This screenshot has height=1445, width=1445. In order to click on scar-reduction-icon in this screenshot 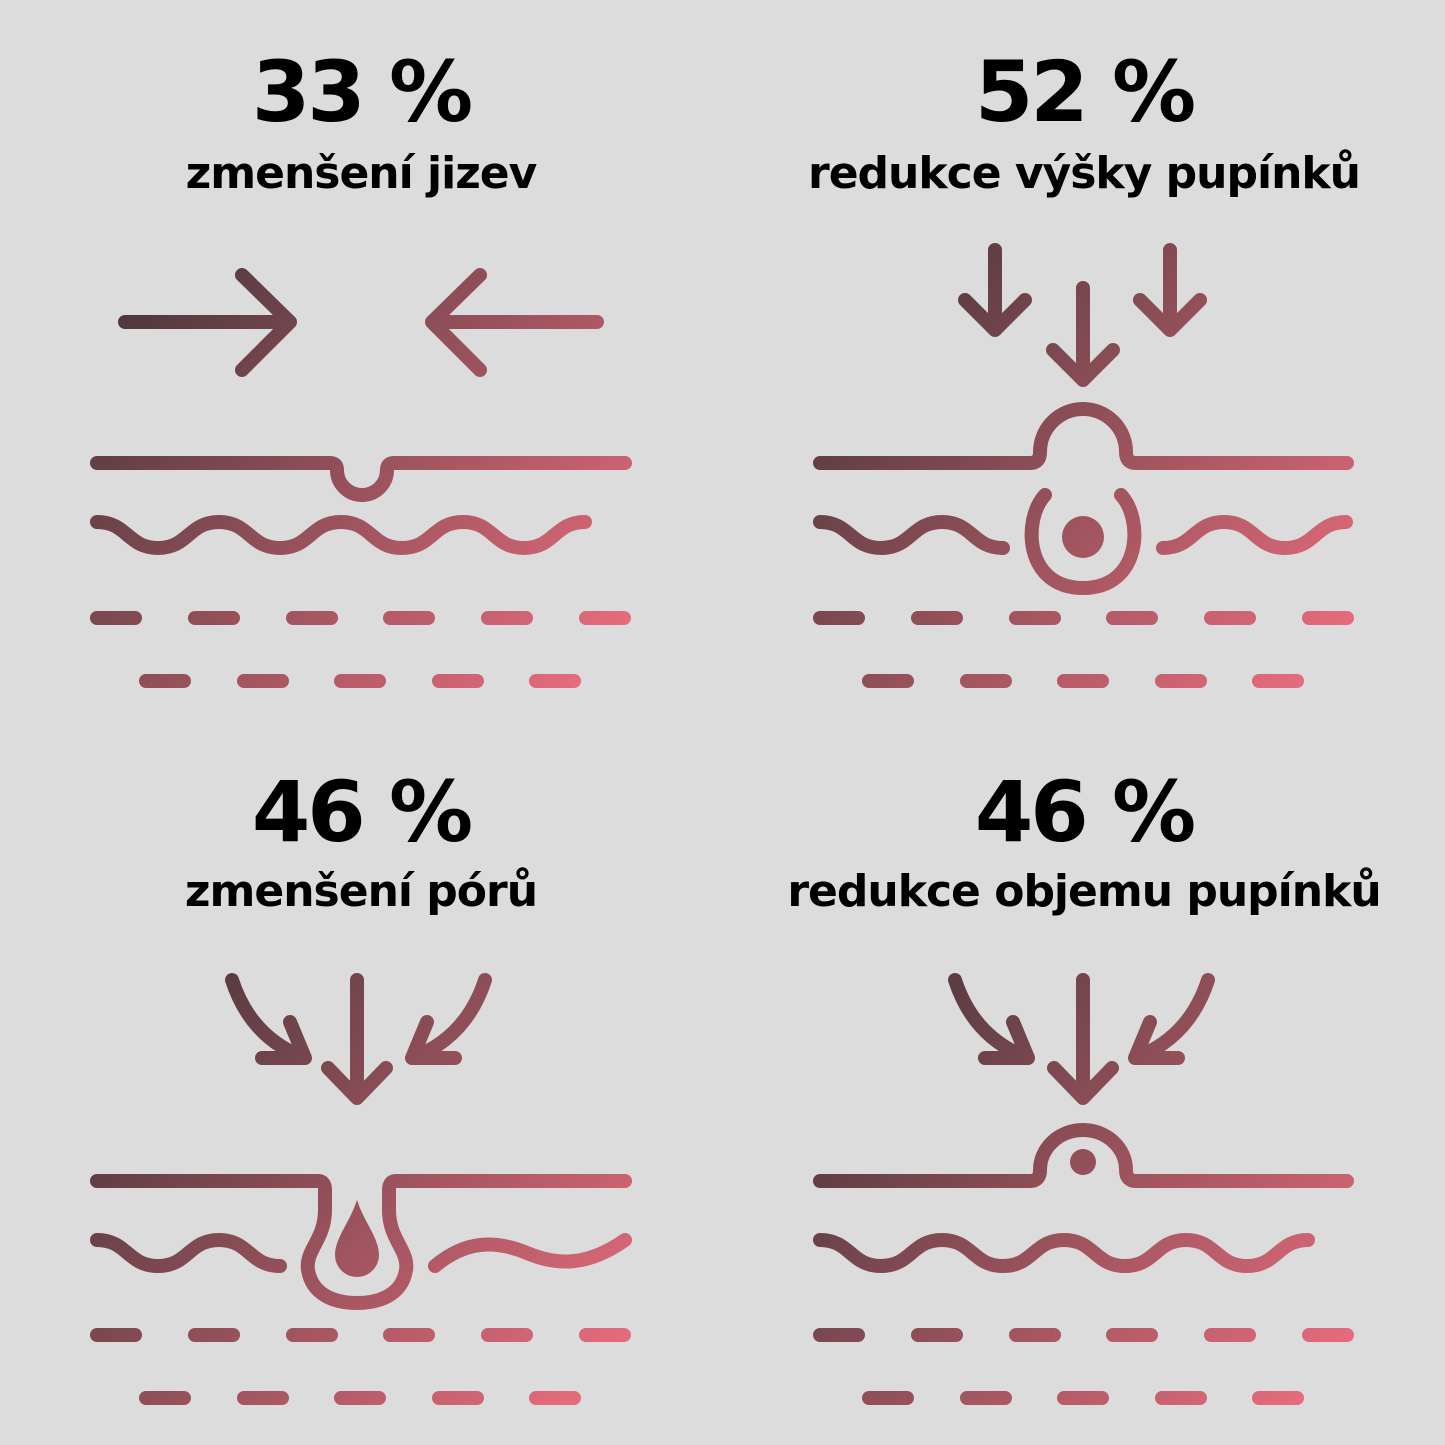, I will do `click(361, 478)`.